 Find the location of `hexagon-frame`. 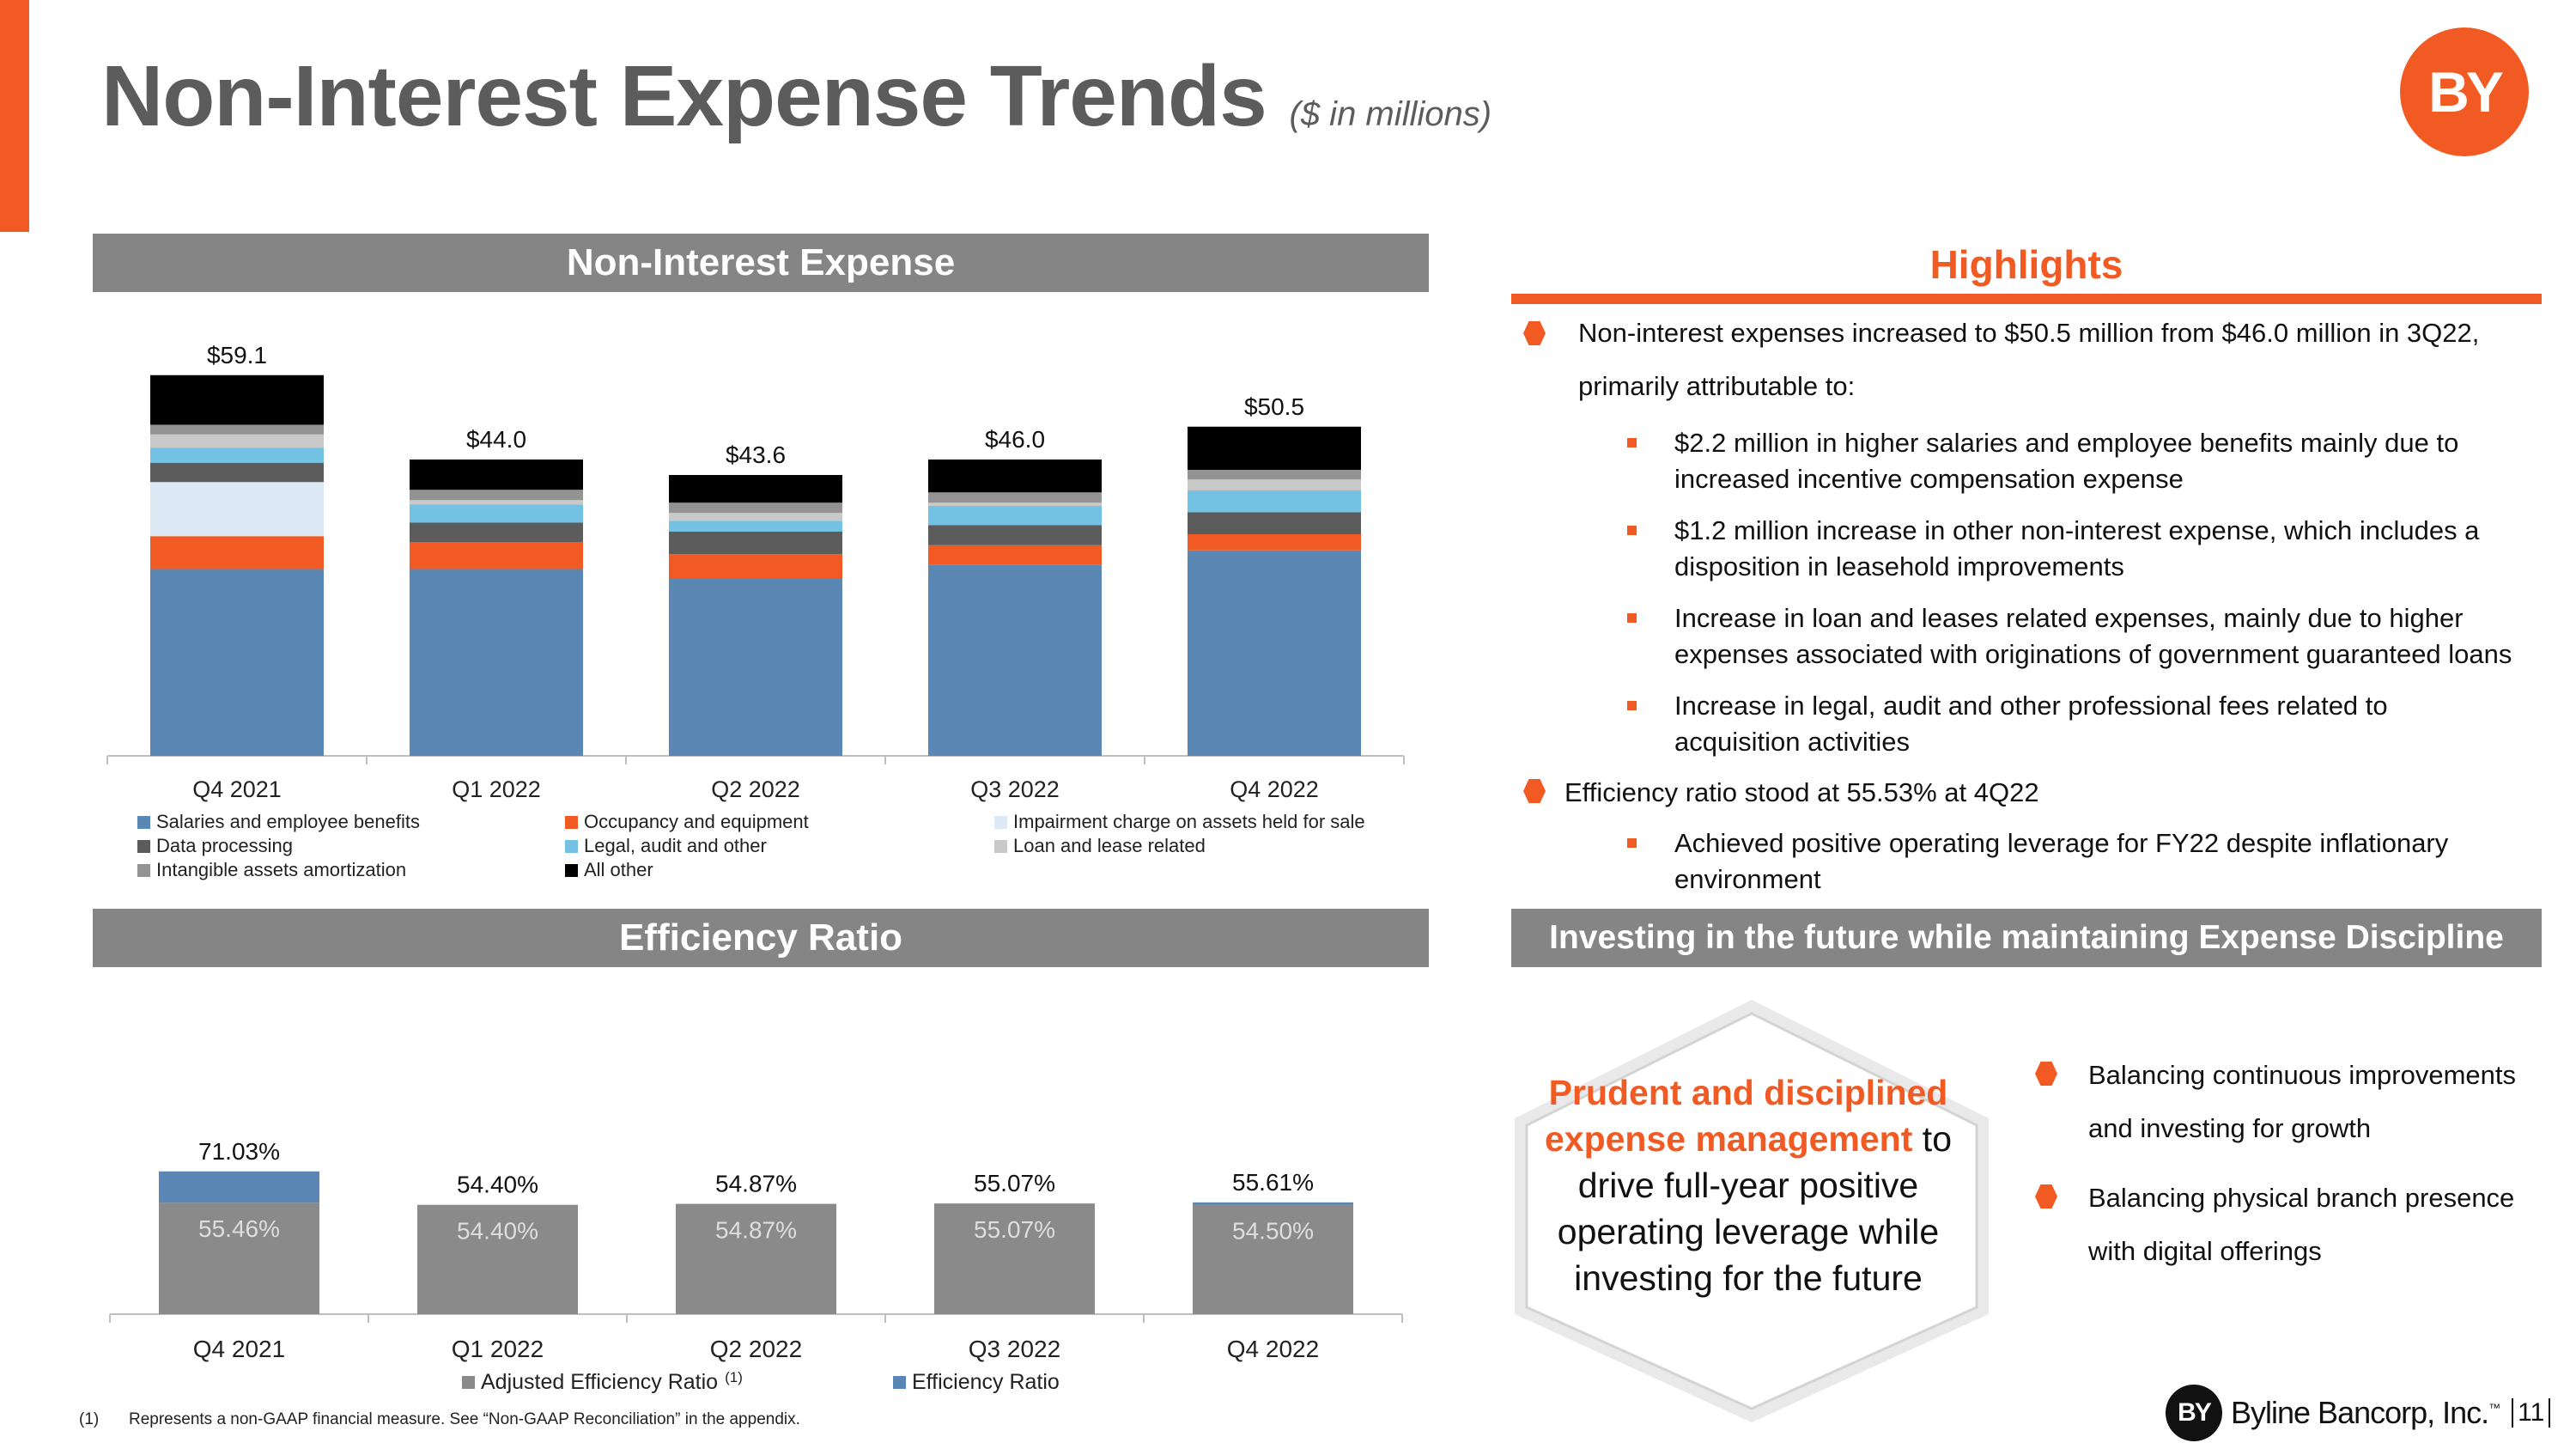

hexagon-frame is located at coordinates (1752, 1211).